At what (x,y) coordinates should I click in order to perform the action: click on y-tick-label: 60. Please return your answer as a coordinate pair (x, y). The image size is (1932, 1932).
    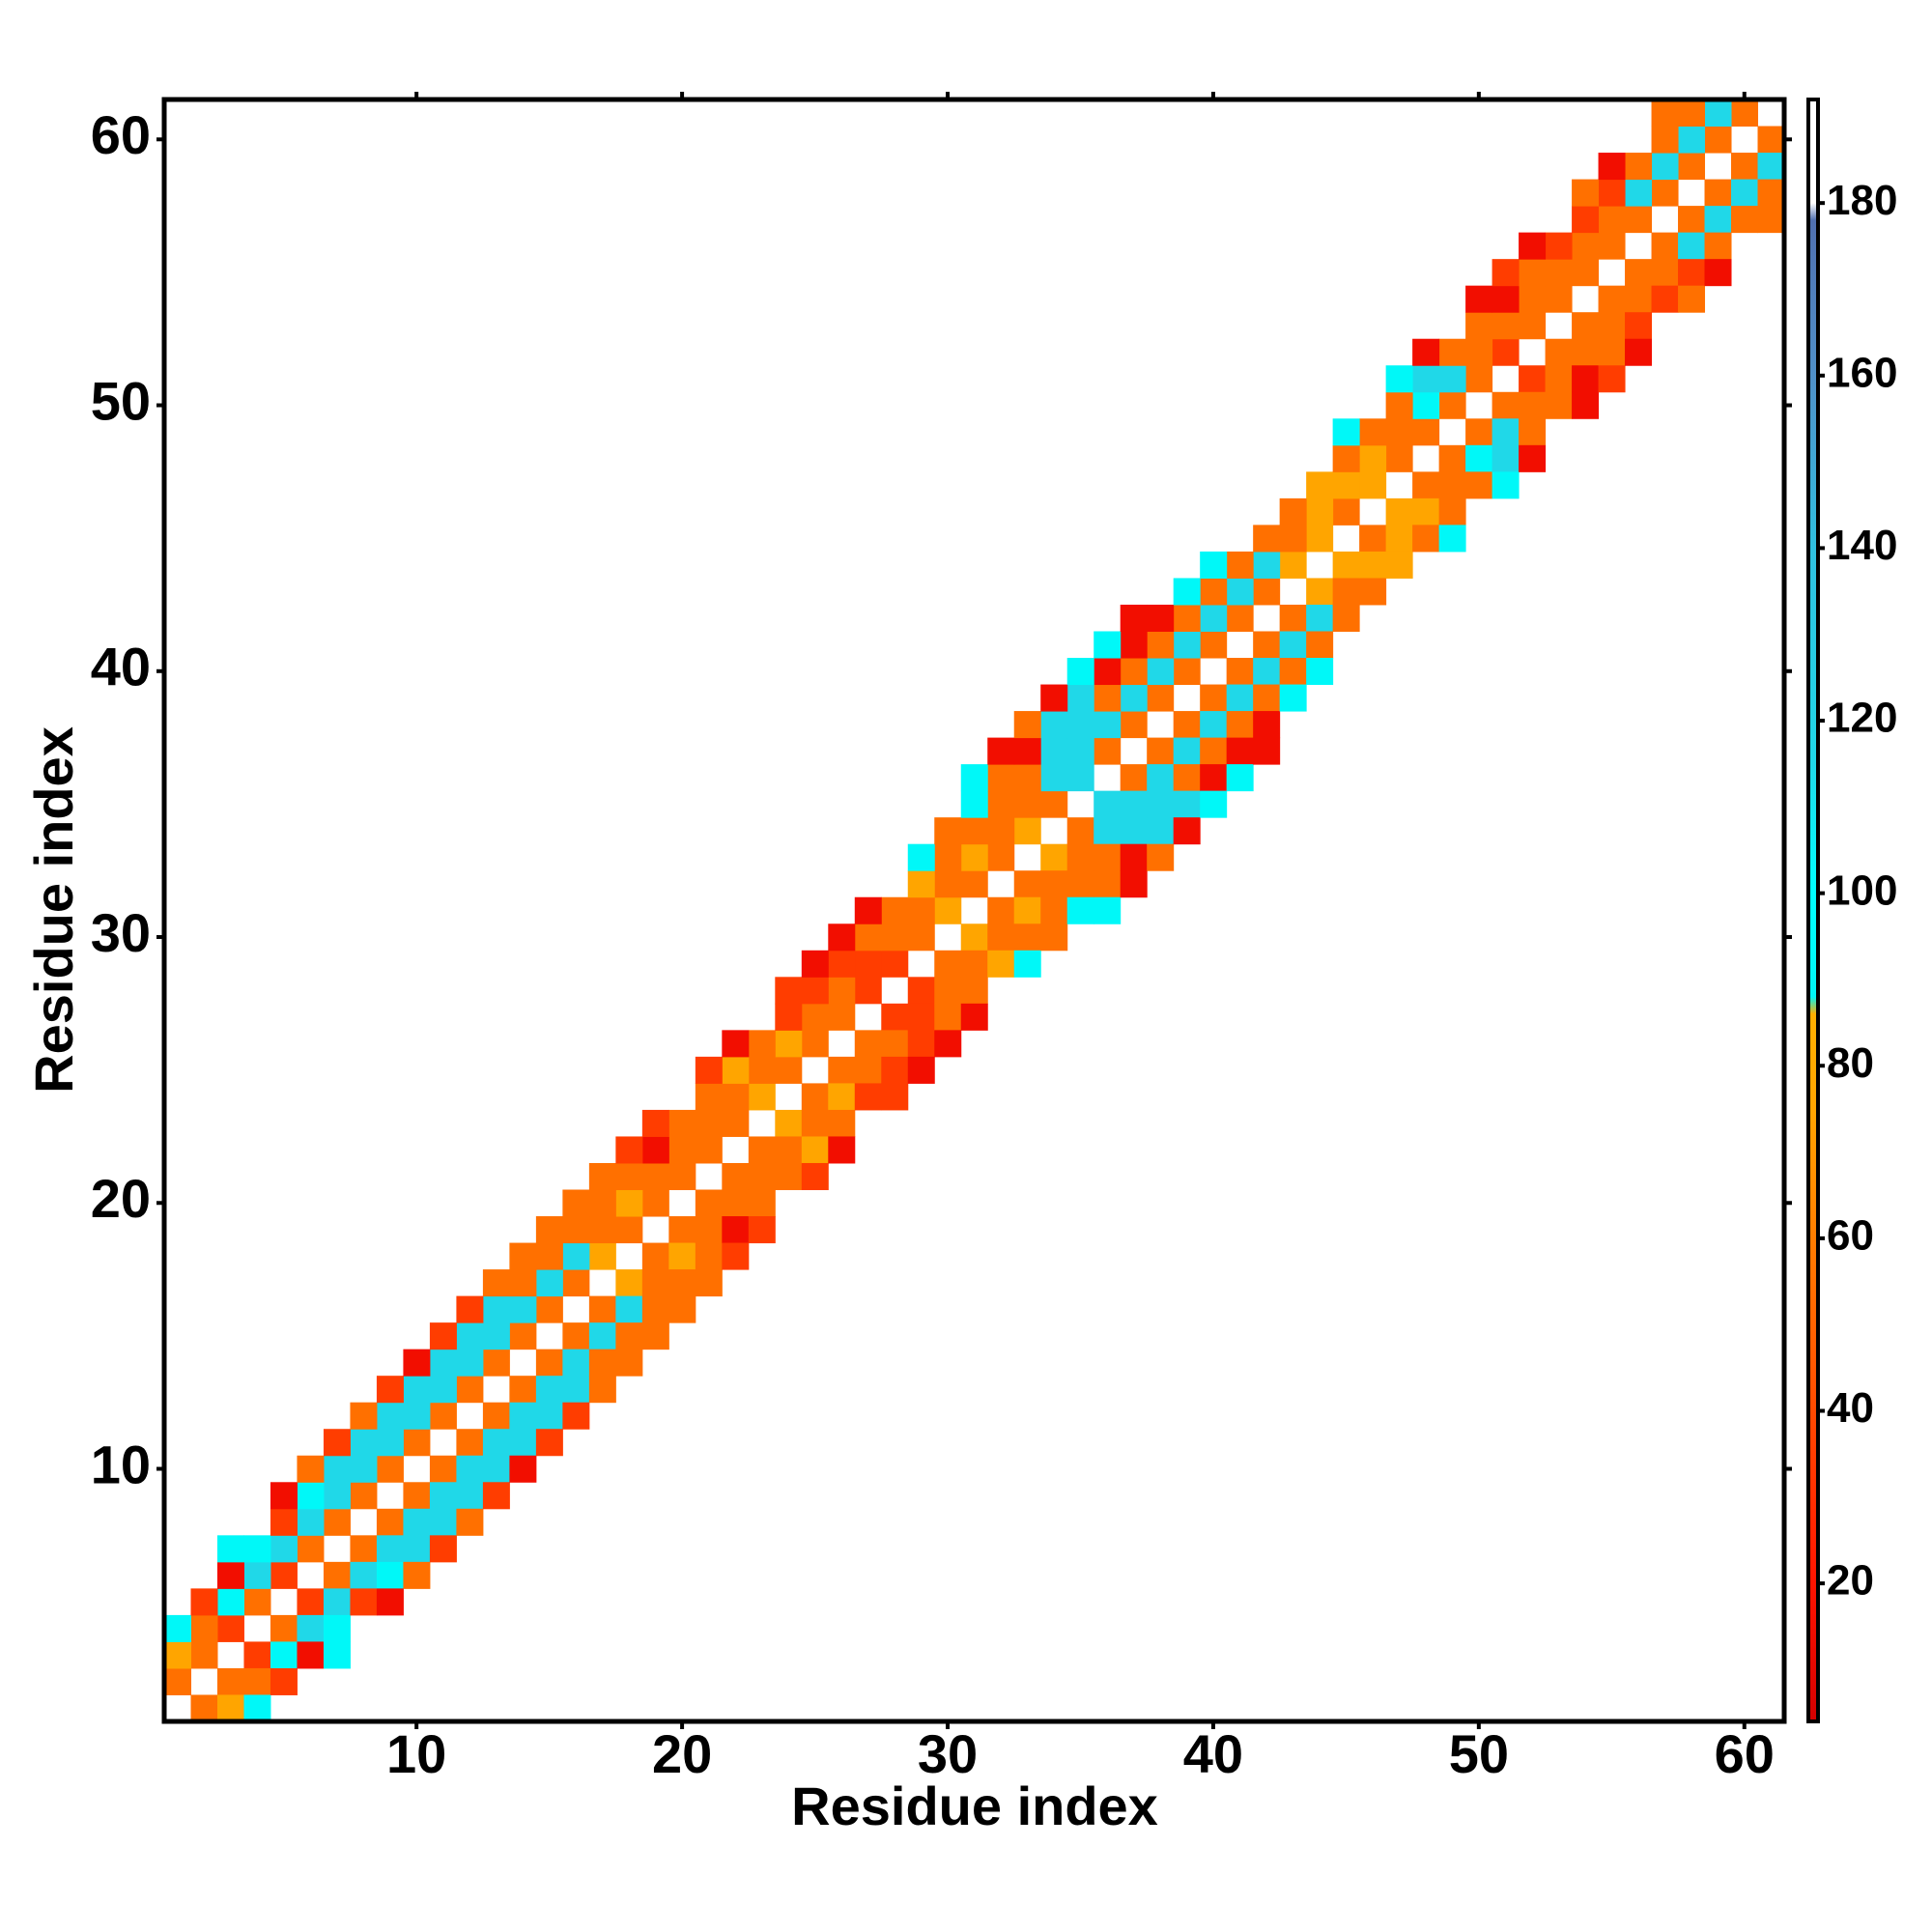
    Looking at the image, I should click on (121, 134).